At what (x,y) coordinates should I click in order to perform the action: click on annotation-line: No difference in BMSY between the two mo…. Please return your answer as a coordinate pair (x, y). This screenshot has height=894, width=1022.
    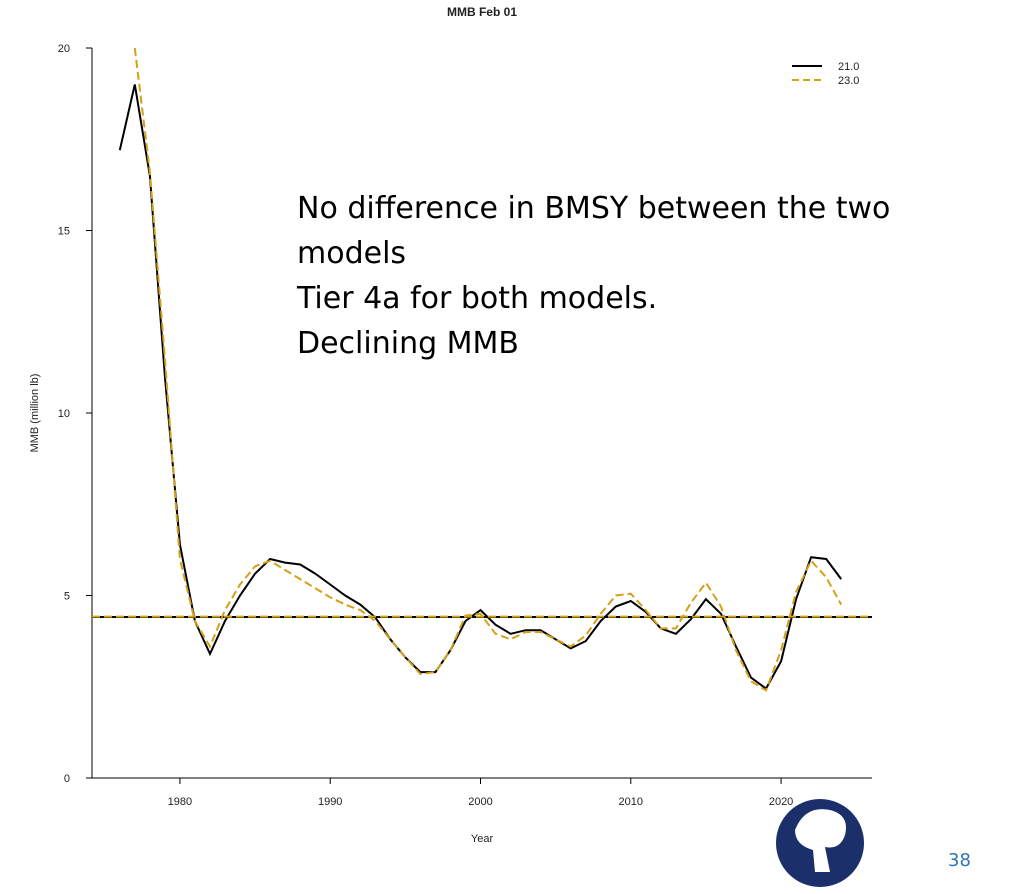
    Looking at the image, I should click on (594, 231).